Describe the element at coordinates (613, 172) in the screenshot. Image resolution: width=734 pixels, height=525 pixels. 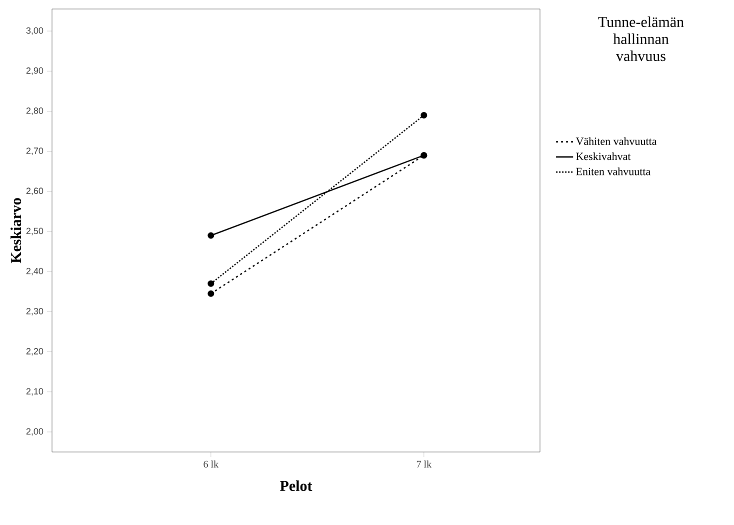
I see `legend-label: Eniten vahvuutta` at that location.